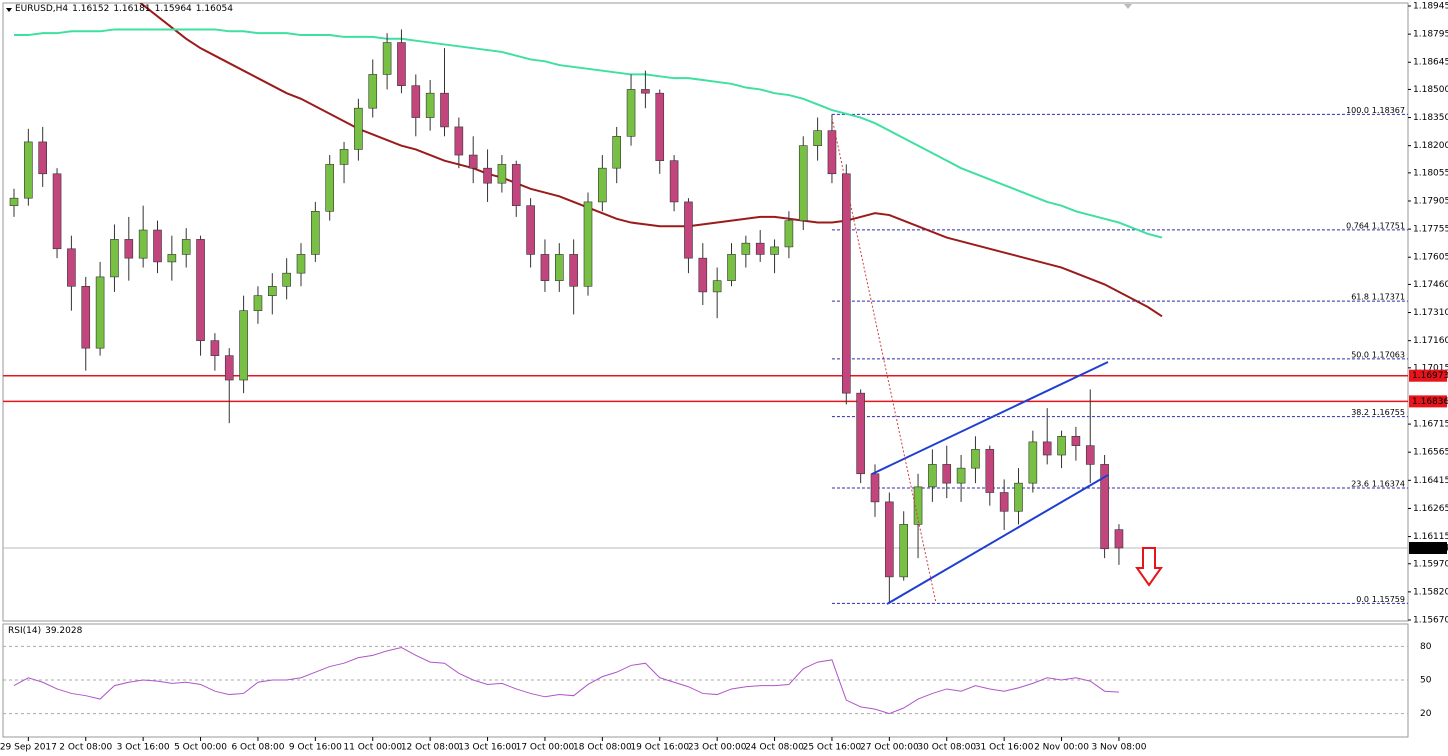 This screenshot has height=756, width=1448. Describe the element at coordinates (1430, 376) in the screenshot. I see `level-label: 1.16973` at that location.